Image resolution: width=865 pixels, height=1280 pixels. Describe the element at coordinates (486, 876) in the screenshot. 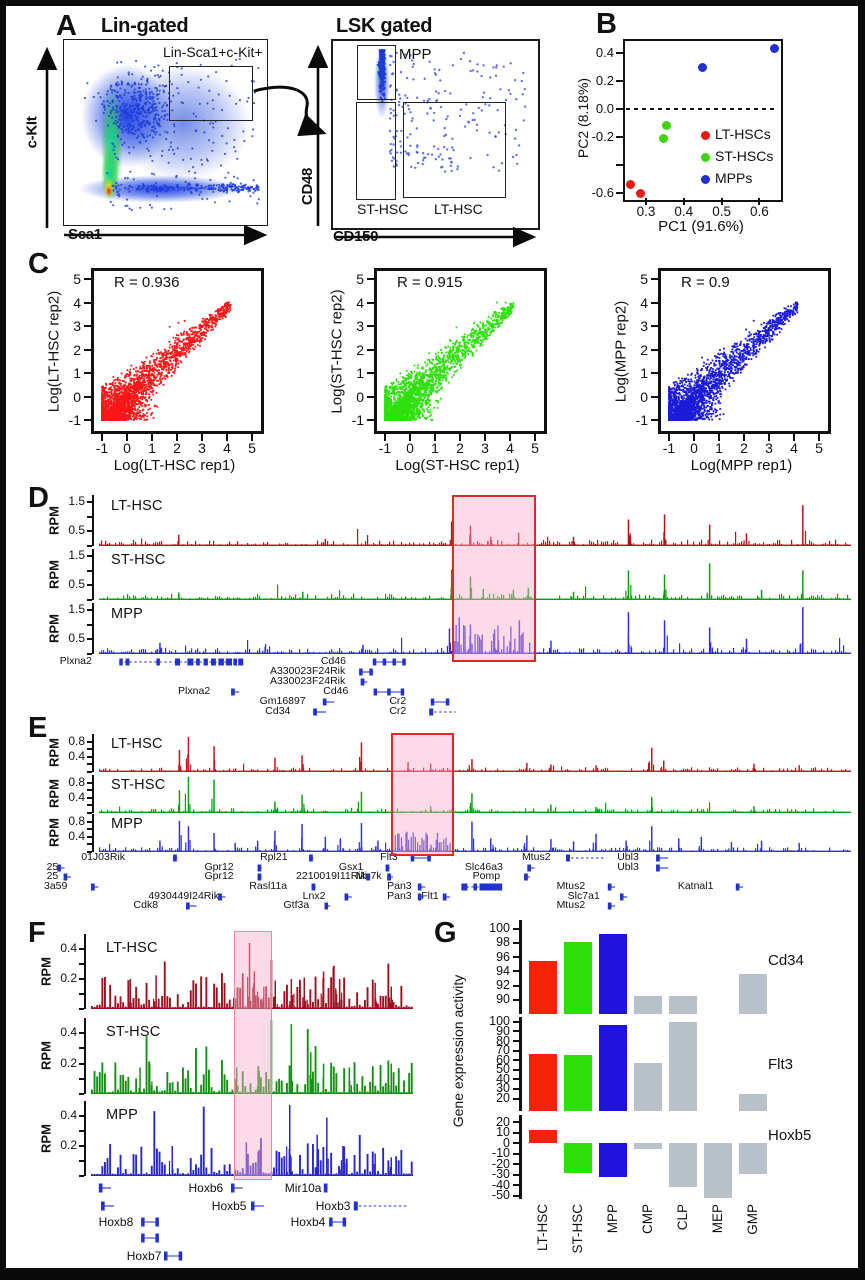

I see `gene-label-Pomp: Pomp` at that location.